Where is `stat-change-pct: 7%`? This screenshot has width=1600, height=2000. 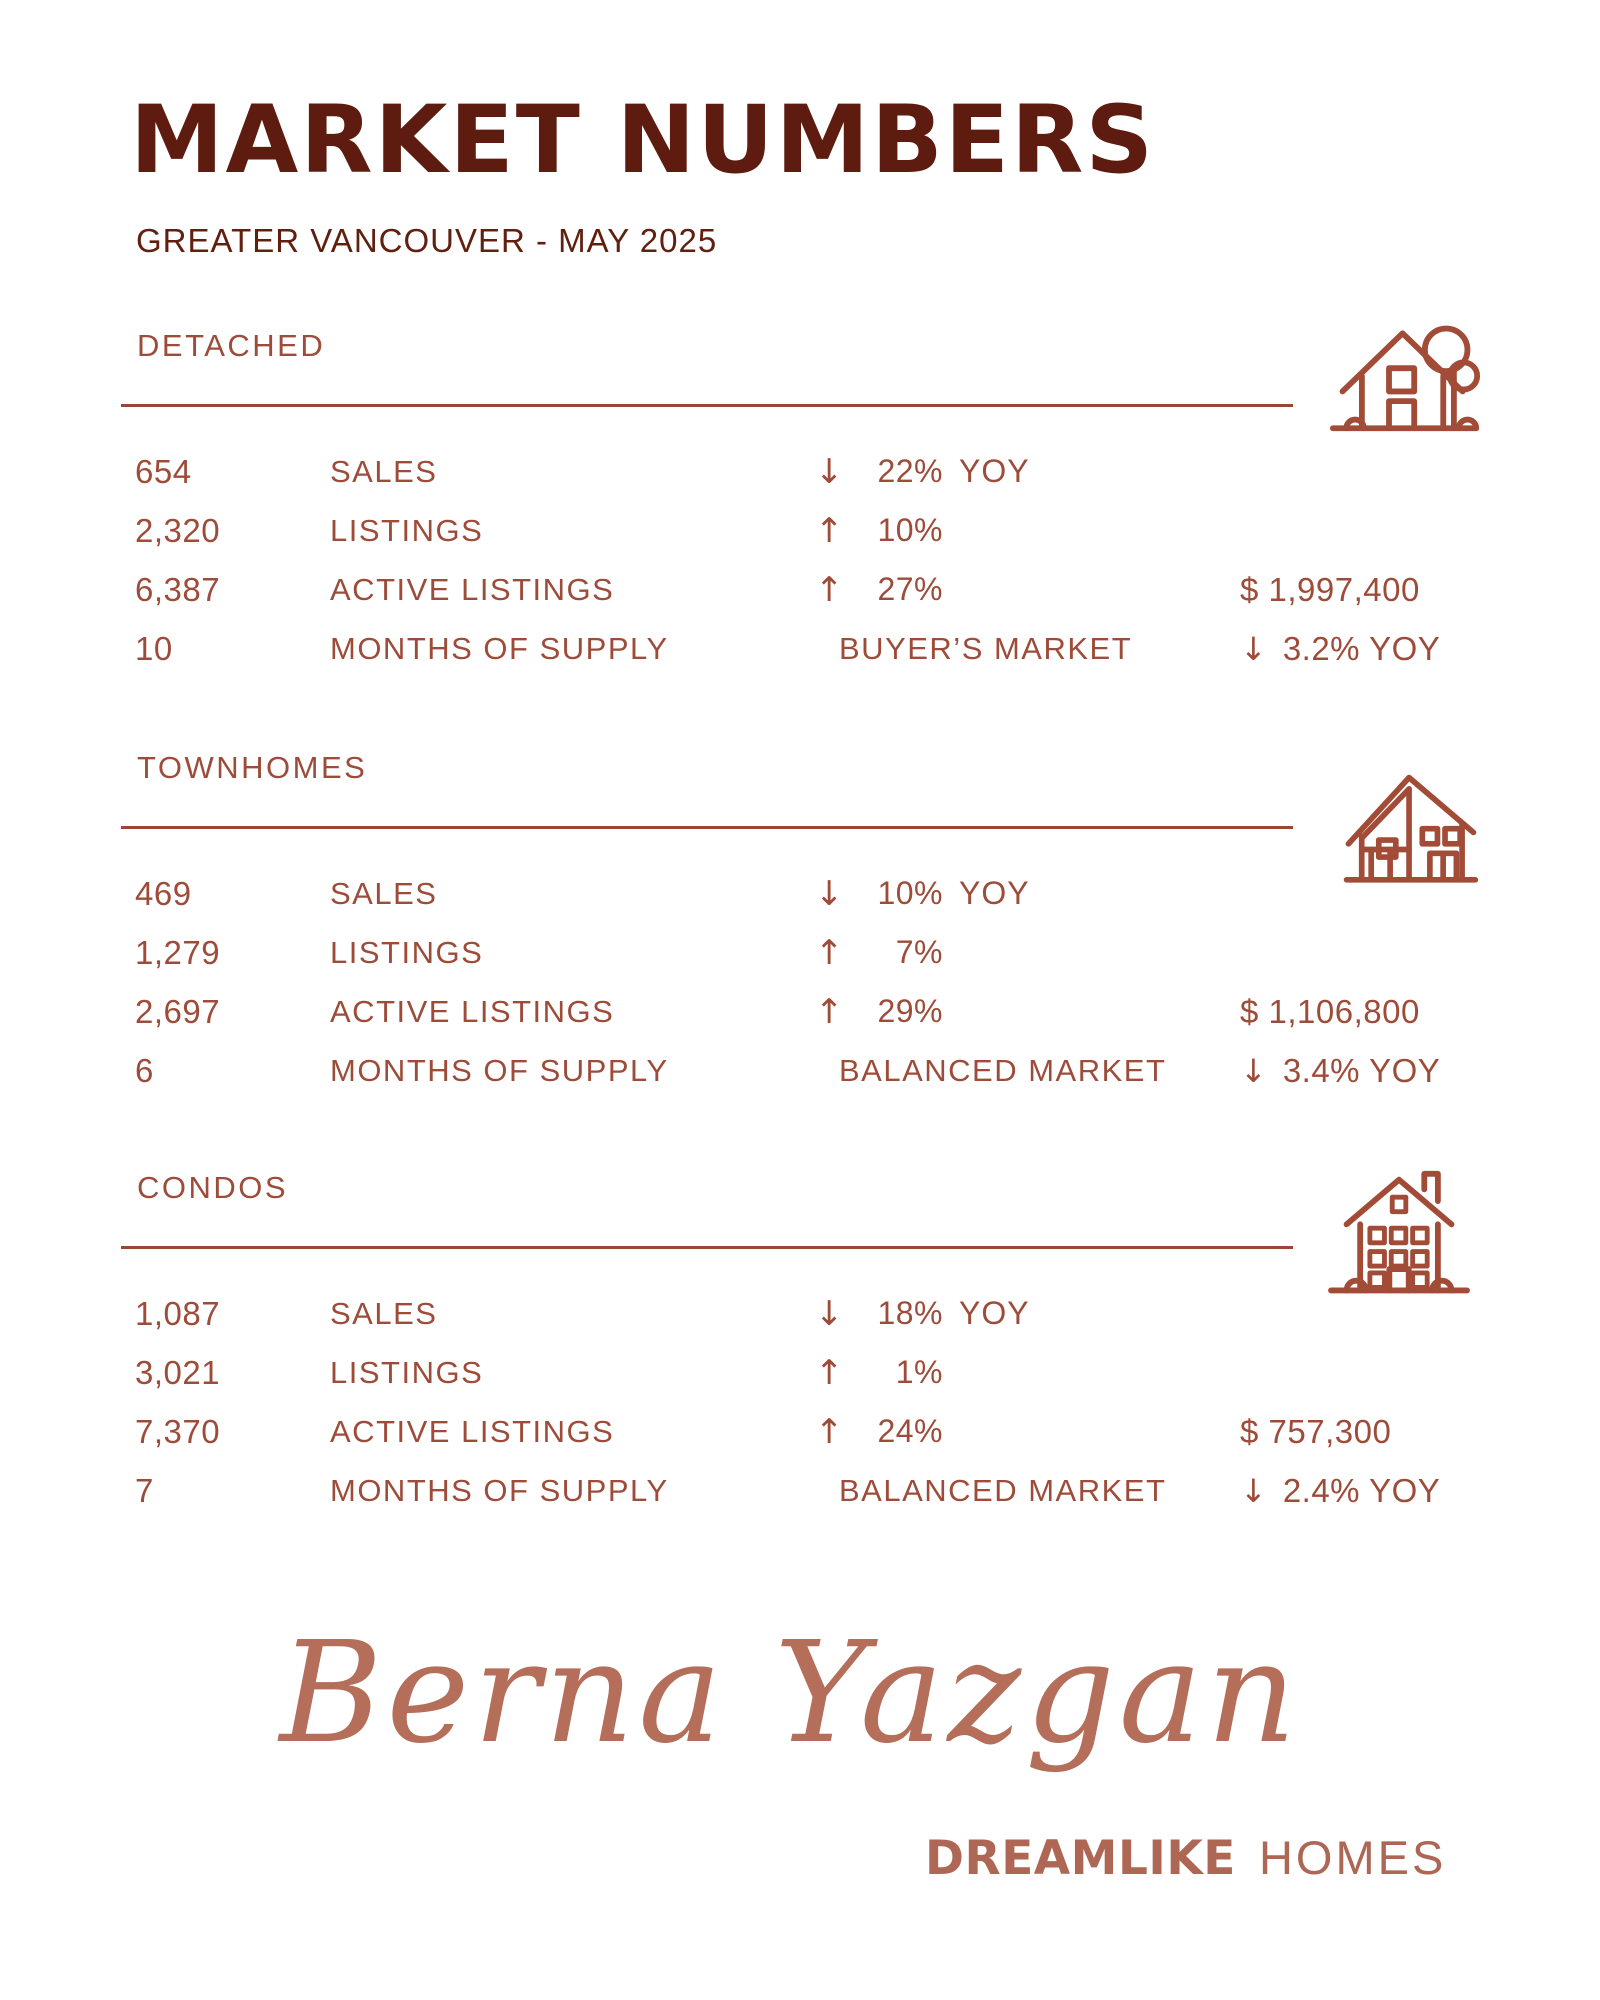 stat-change-pct: 7% is located at coordinates (919, 952).